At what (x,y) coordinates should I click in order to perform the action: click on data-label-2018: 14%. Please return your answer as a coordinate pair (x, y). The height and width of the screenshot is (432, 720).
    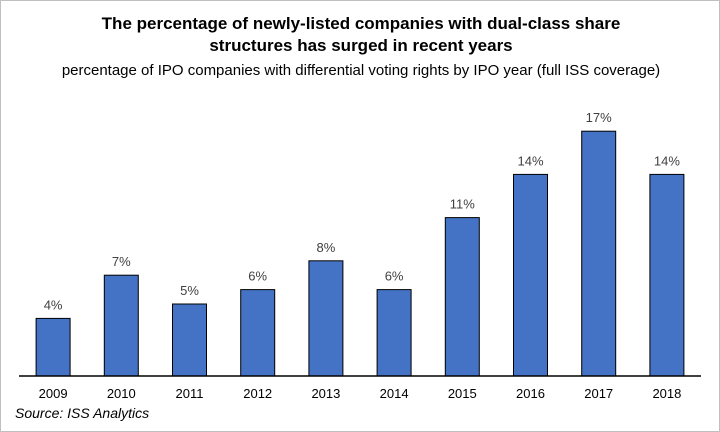
    Looking at the image, I should click on (667, 160).